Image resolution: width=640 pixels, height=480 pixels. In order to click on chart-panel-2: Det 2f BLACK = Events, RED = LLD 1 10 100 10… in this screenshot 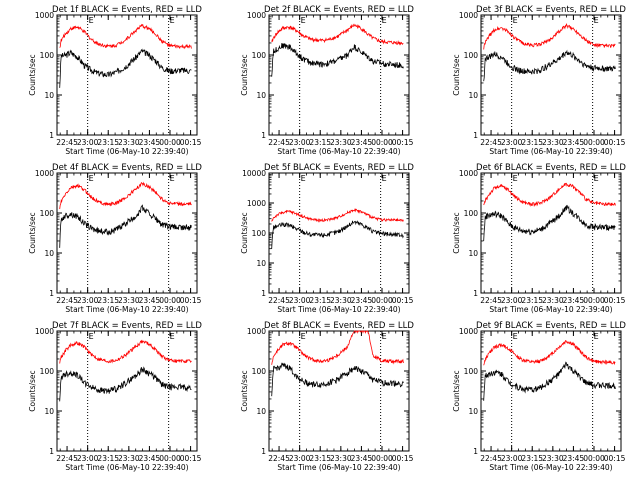, I will do `click(327, 80)`.